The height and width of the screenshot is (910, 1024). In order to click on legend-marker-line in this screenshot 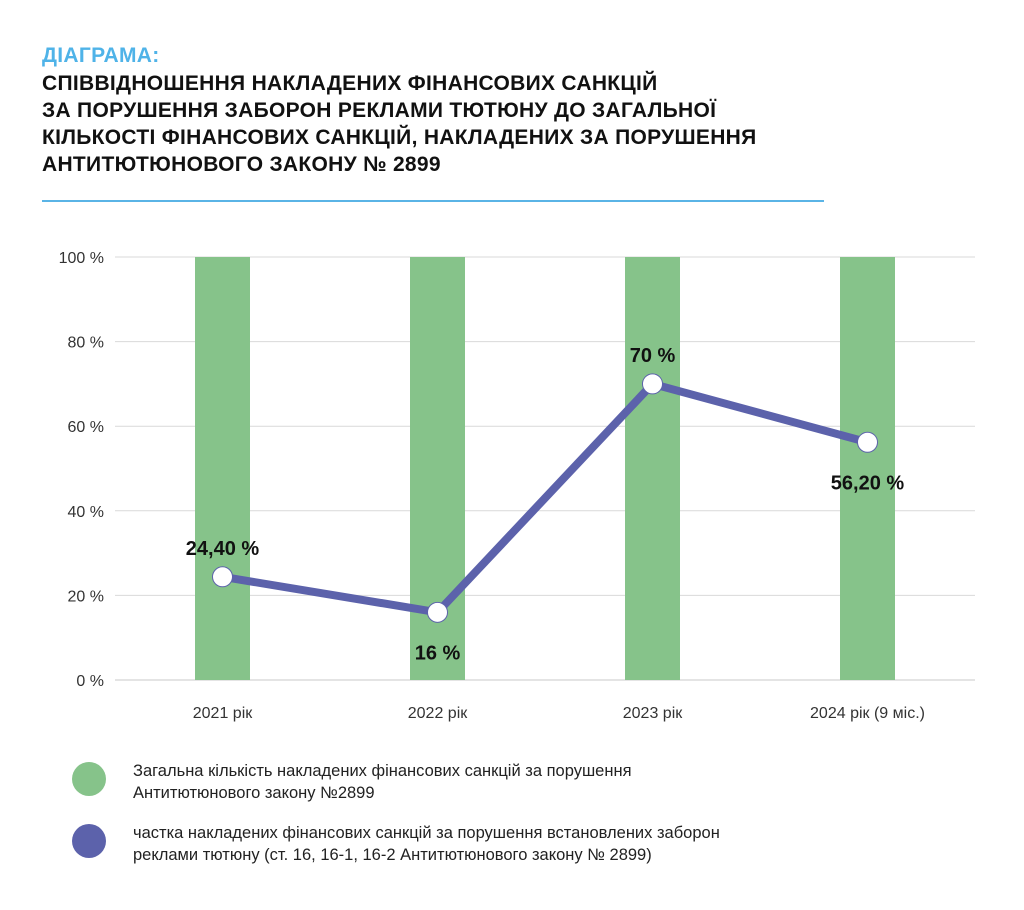, I will do `click(89, 841)`.